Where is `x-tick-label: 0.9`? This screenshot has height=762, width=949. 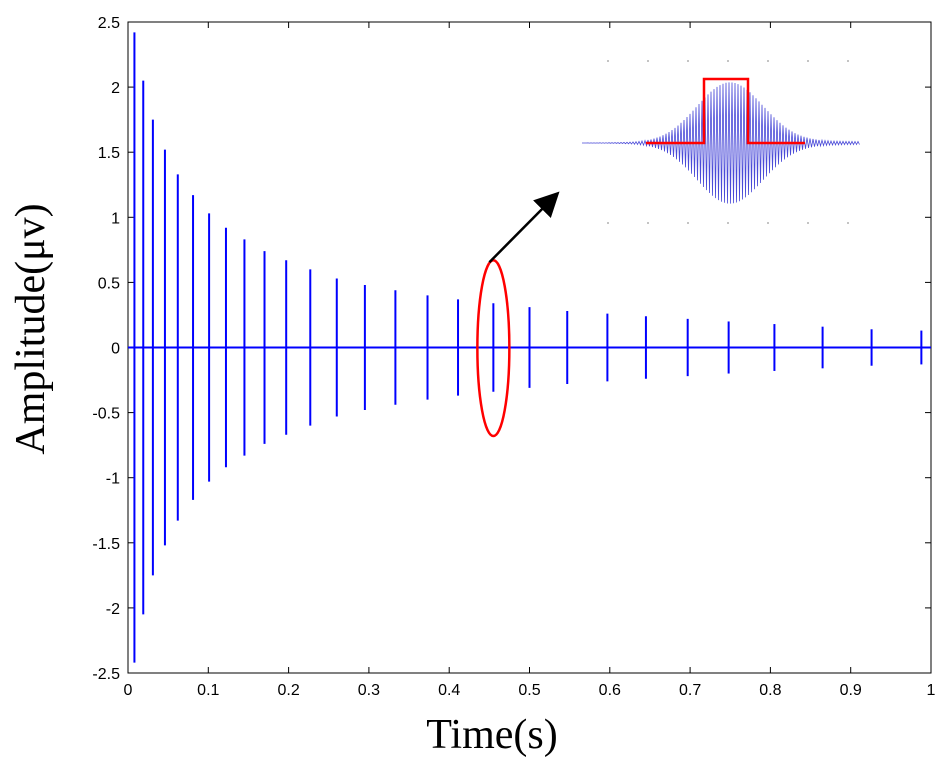 x-tick-label: 0.9 is located at coordinates (851, 690).